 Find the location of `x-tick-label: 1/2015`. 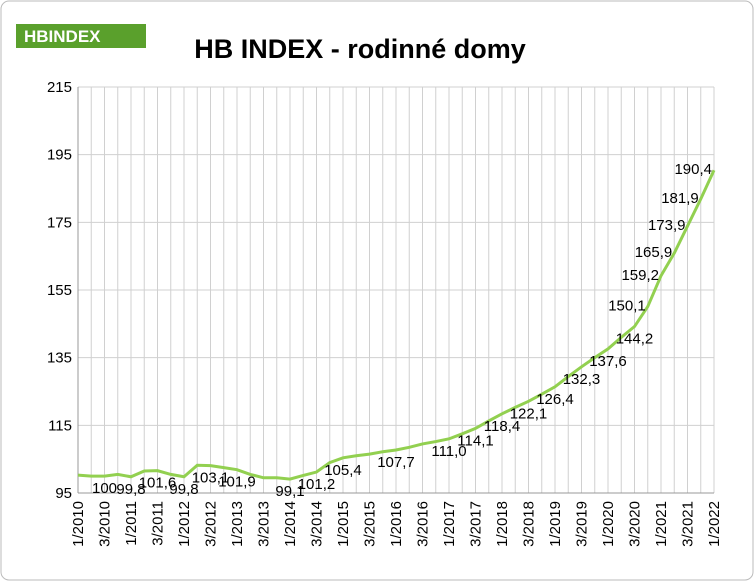

x-tick-label: 1/2015 is located at coordinates (343, 524).